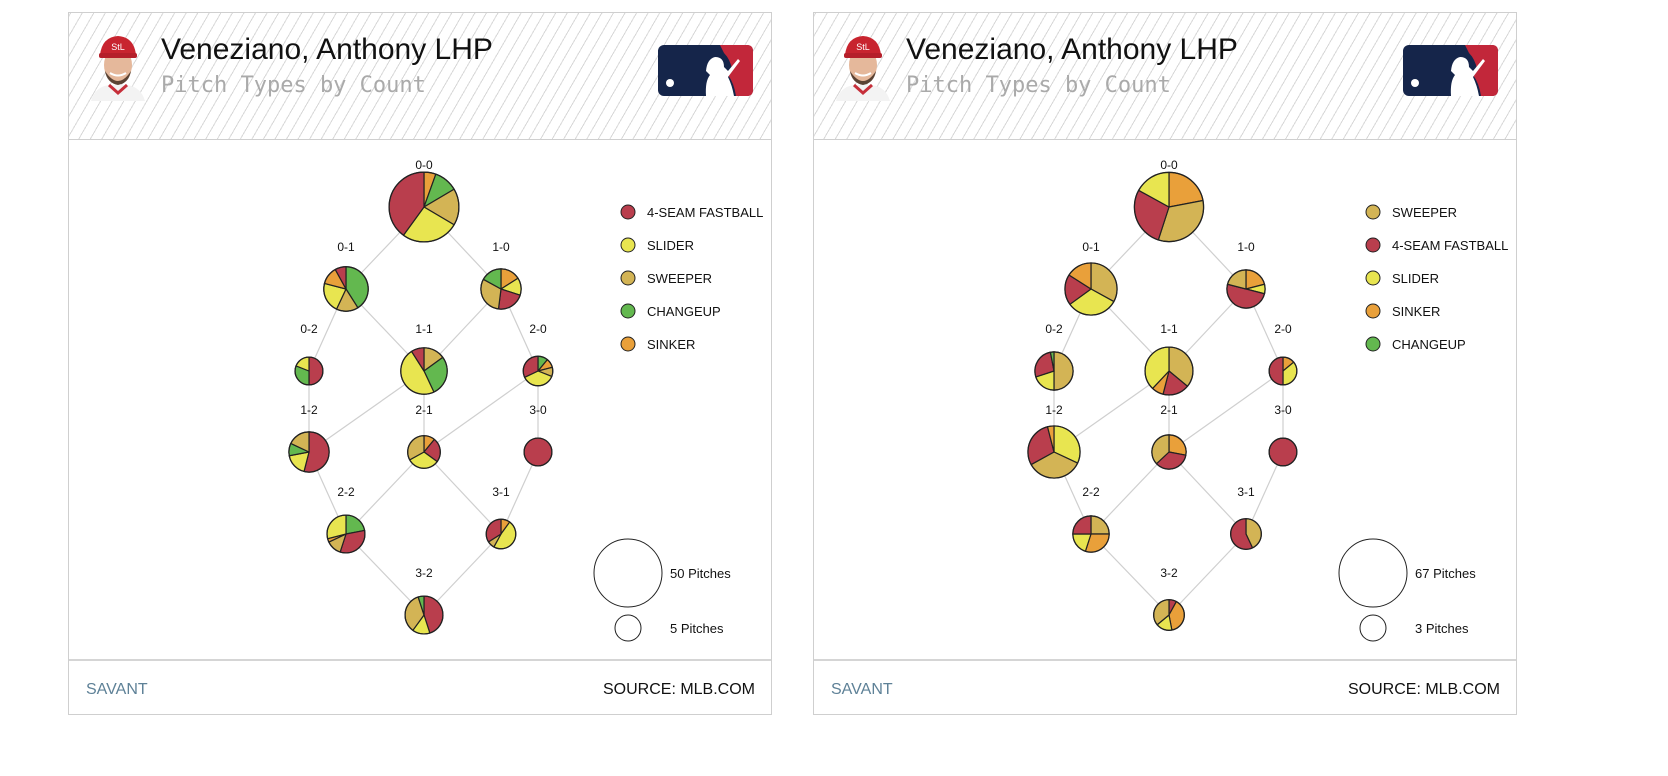 This screenshot has height=776, width=1668. I want to click on svg-text: StL, so click(118, 47).